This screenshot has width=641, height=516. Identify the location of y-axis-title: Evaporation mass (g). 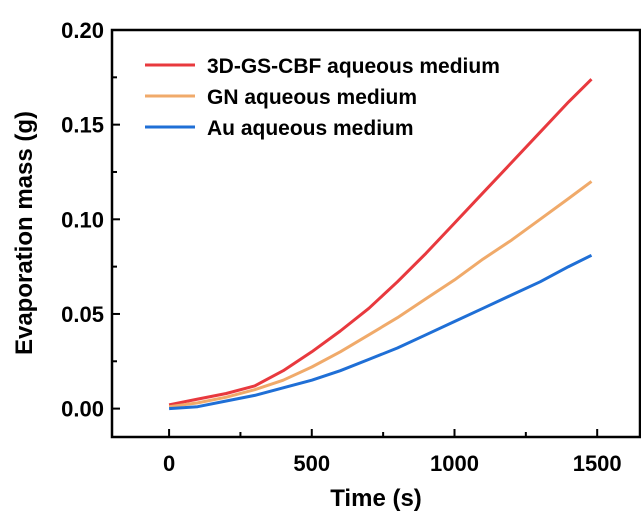
(24, 233).